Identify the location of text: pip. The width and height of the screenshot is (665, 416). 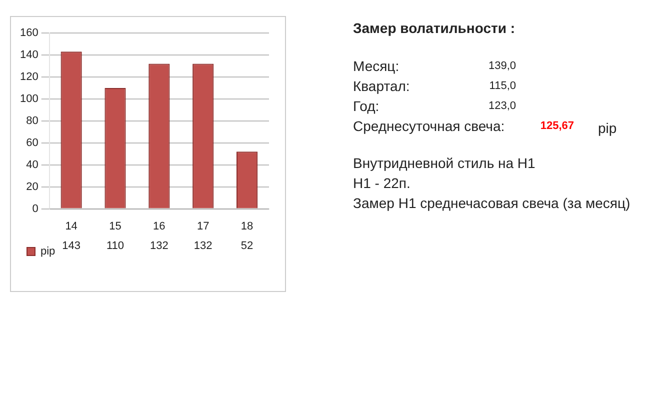
(607, 128).